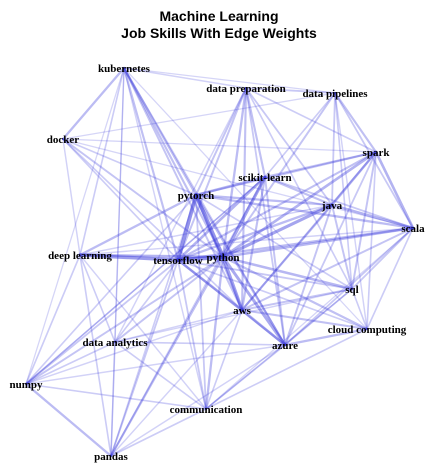 This screenshot has height=470, width=428. I want to click on edge-cloud-computing-data-pipelines, so click(351, 211).